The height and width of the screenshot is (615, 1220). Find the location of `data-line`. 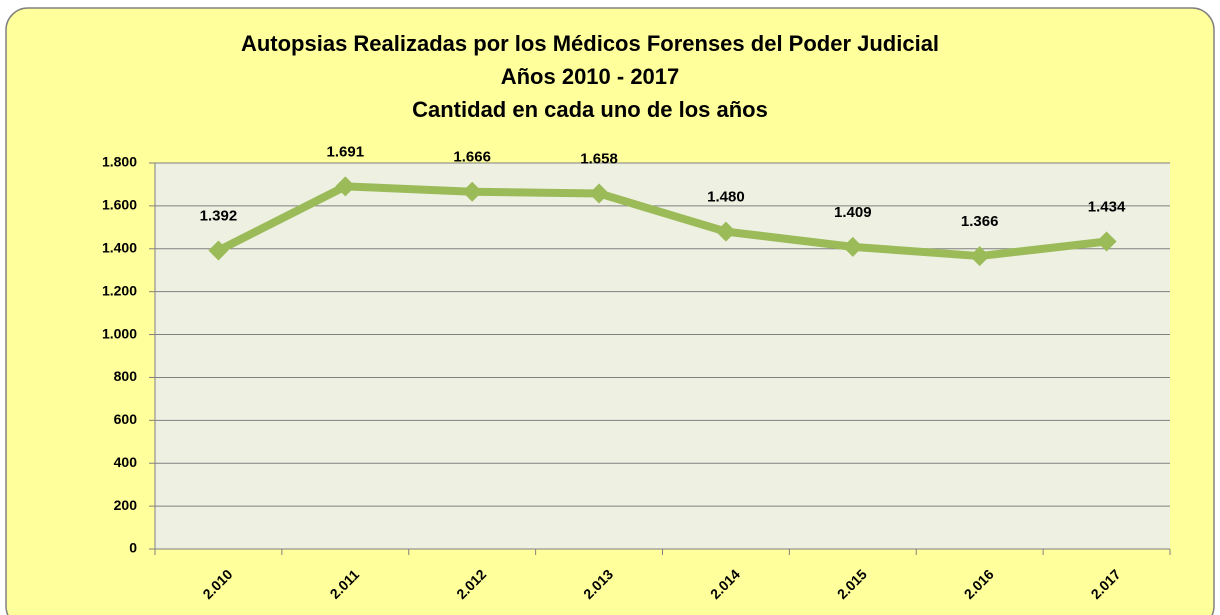

data-line is located at coordinates (662, 221).